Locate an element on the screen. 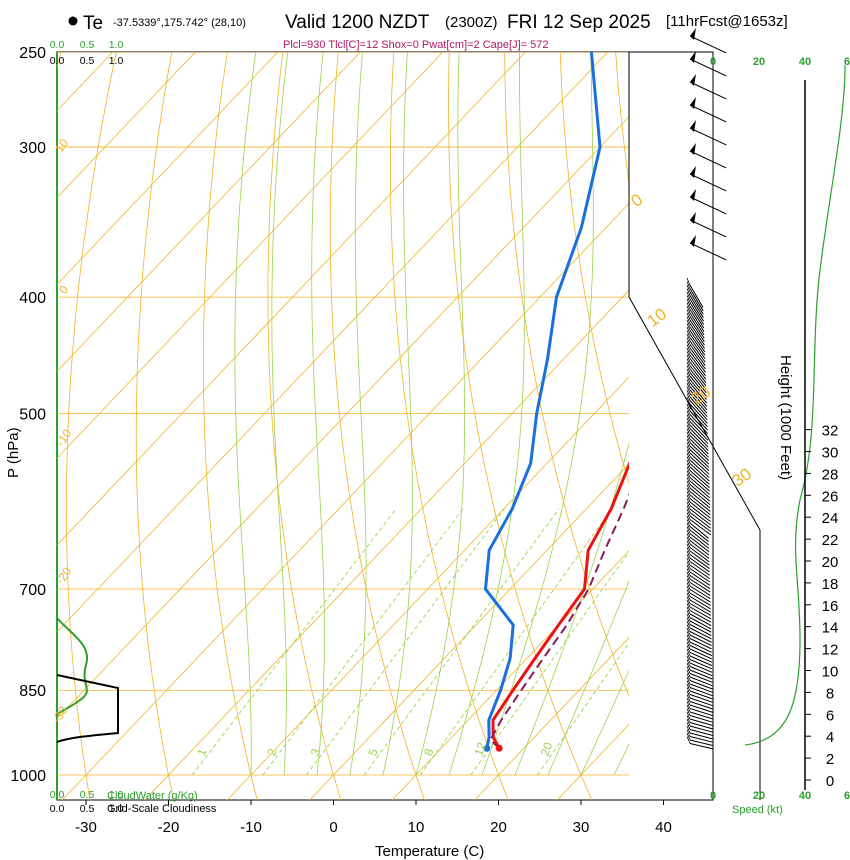 The image size is (850, 860). height-tick-label: 2 is located at coordinates (830, 759).